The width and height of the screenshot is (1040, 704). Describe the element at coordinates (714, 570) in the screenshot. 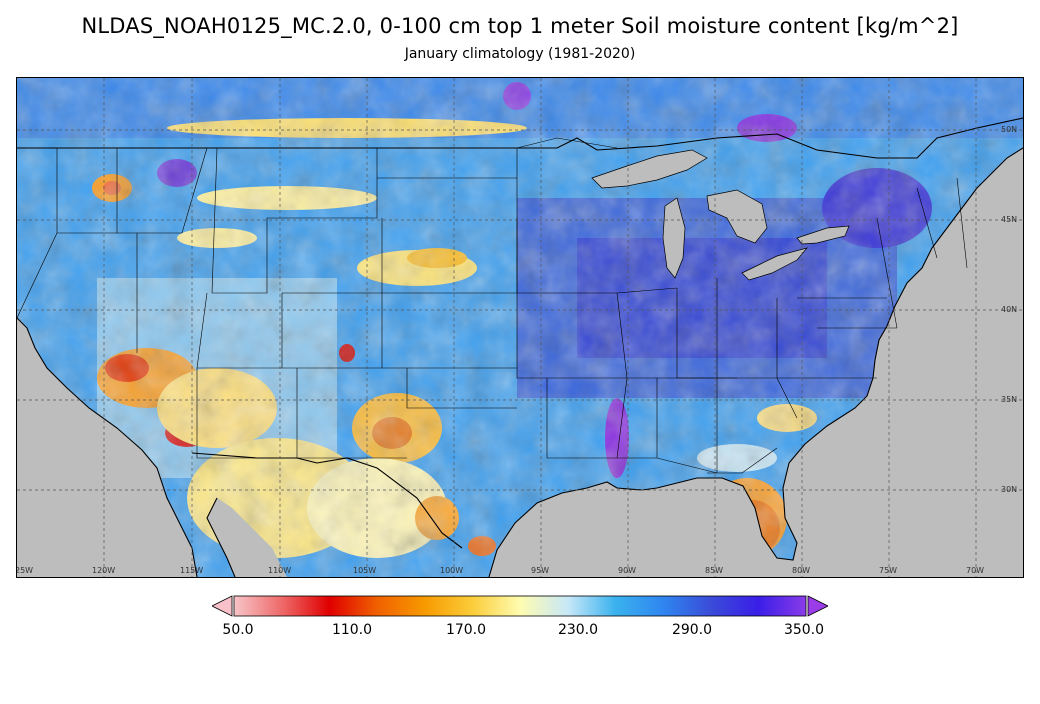

I see `lon-label: 85W` at that location.